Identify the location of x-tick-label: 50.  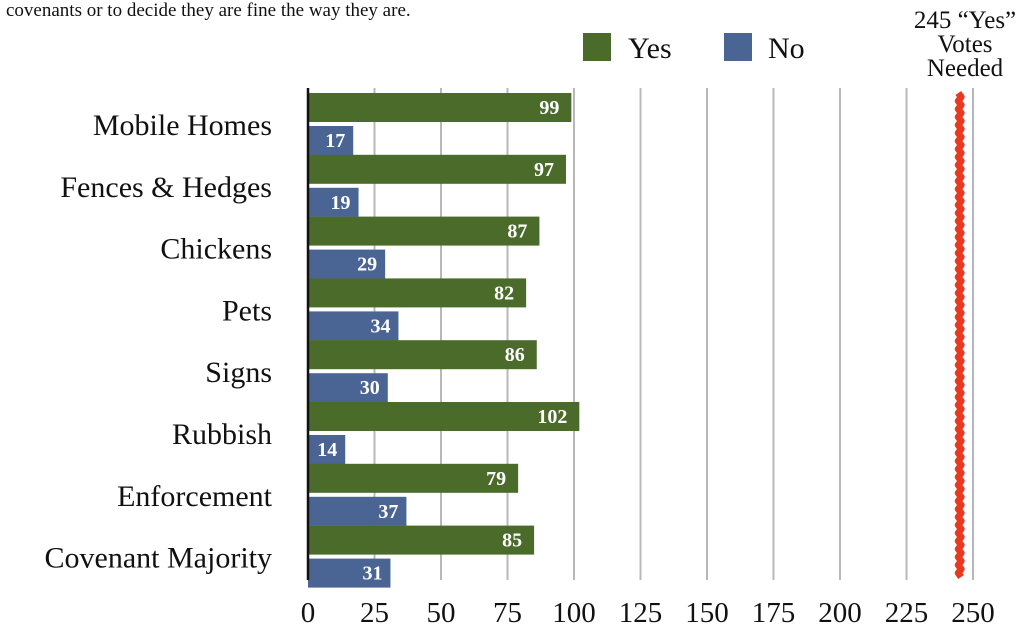
(441, 613).